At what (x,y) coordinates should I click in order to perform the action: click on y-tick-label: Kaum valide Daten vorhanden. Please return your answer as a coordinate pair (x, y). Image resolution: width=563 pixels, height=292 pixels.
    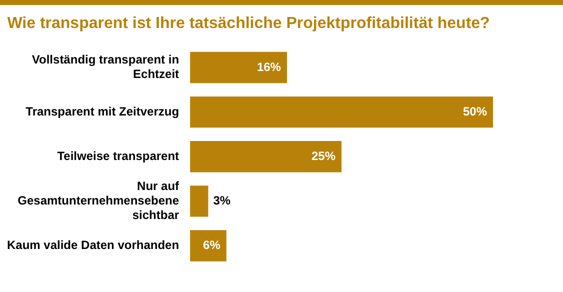
    Looking at the image, I should click on (93, 245).